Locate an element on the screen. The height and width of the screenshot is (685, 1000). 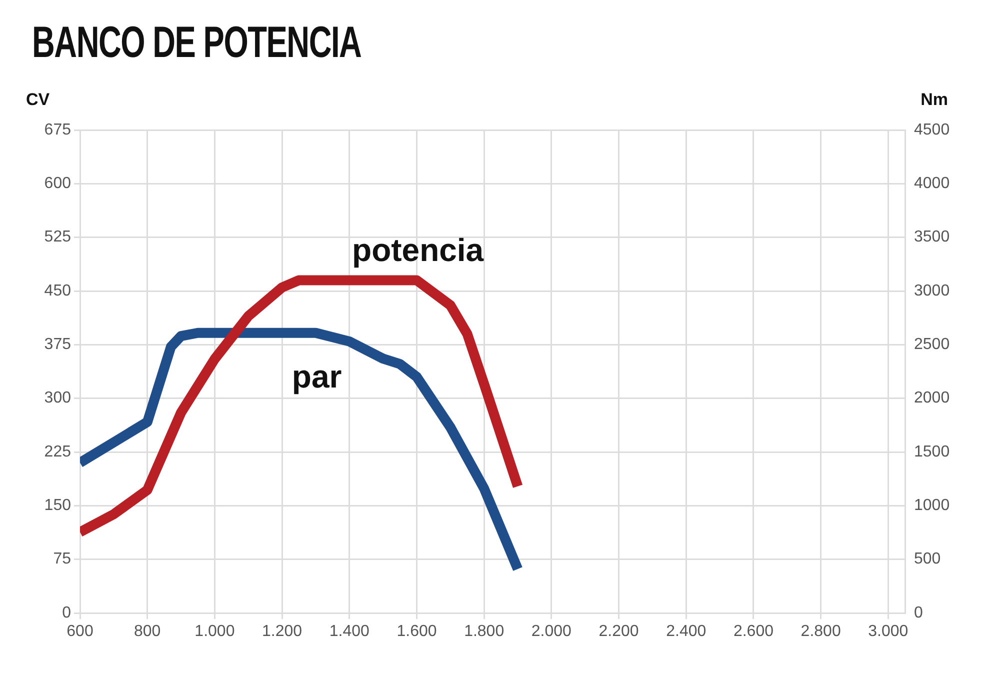
x-tick-label: 1.000 is located at coordinates (214, 631).